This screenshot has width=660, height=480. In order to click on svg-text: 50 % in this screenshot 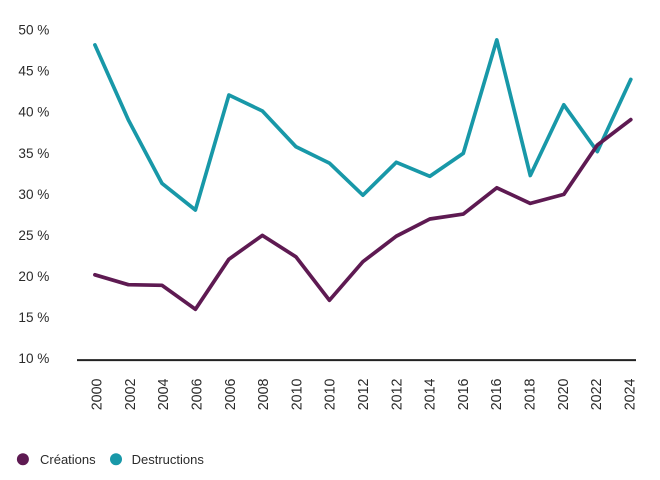, I will do `click(33, 30)`.